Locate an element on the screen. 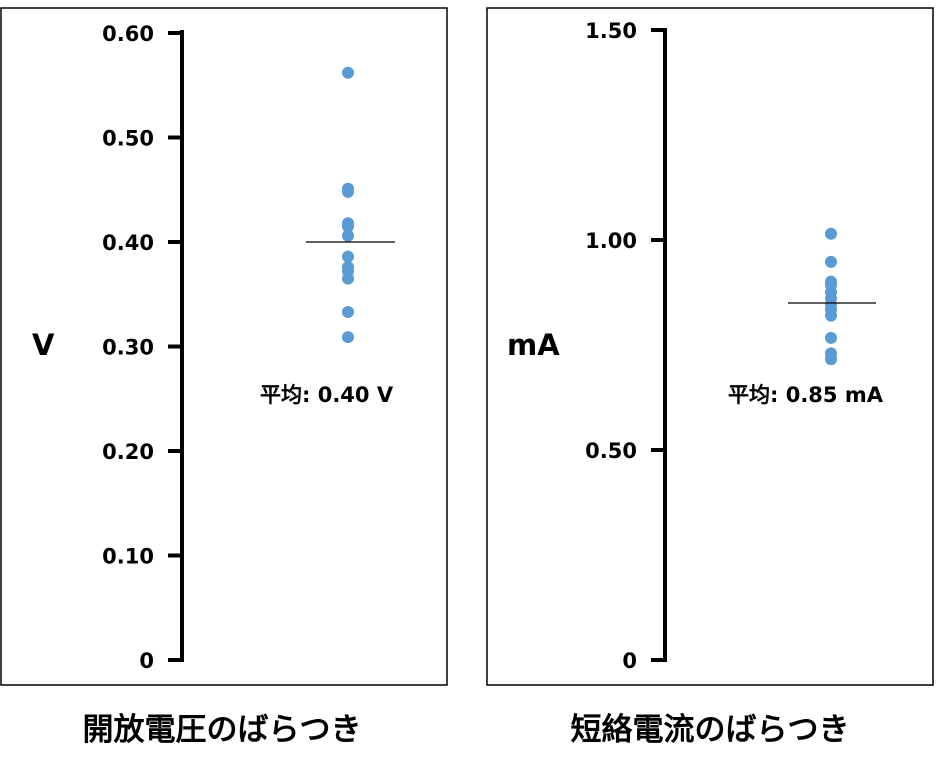 The width and height of the screenshot is (936, 775). voltage-chart-title: 開放電圧のばらつき is located at coordinates (222, 730).